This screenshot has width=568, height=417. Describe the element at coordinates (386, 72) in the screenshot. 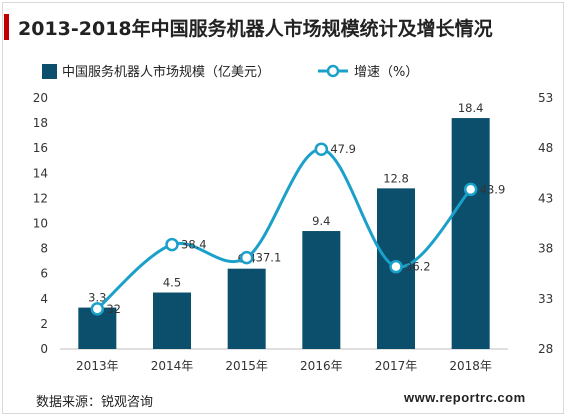

I see `legend-line-label: 增速（%）` at that location.